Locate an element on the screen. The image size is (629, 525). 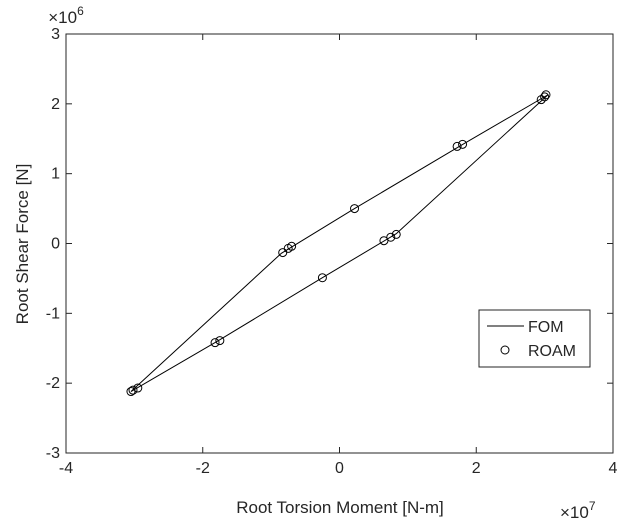
x-tick-label: -4 is located at coordinates (66, 468).